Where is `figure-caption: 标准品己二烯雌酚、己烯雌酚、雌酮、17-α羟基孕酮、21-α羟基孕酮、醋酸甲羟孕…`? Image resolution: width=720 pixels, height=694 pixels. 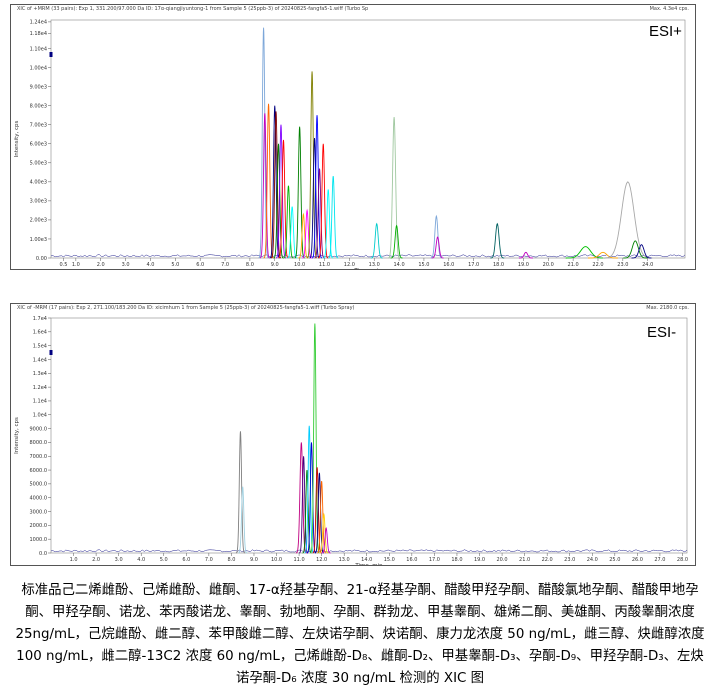
figure-caption: 标准品己二烯雌酚、己烯雌酚、雌酮、17-α羟基孕酮、21-α羟基孕酮、醋酸甲羟孕… is located at coordinates (360, 634).